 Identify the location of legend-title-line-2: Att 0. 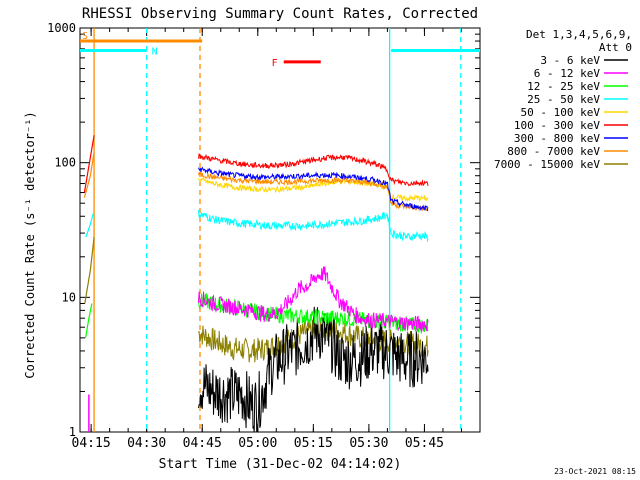
(615, 47).